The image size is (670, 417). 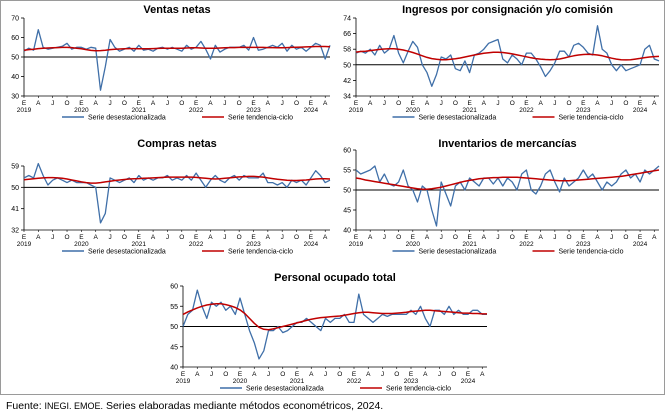 What do you see at coordinates (347, 34) in the screenshot?
I see `y-tick-label: 66` at bounding box center [347, 34].